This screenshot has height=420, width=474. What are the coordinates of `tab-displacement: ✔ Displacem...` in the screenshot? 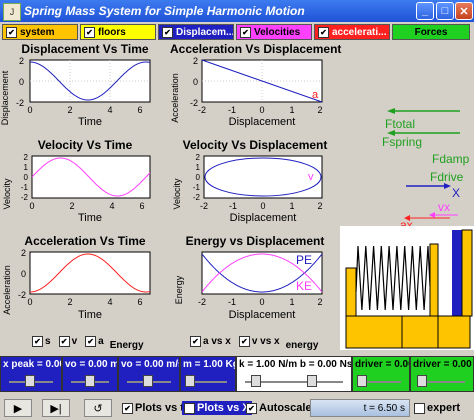 It's located at (196, 32).